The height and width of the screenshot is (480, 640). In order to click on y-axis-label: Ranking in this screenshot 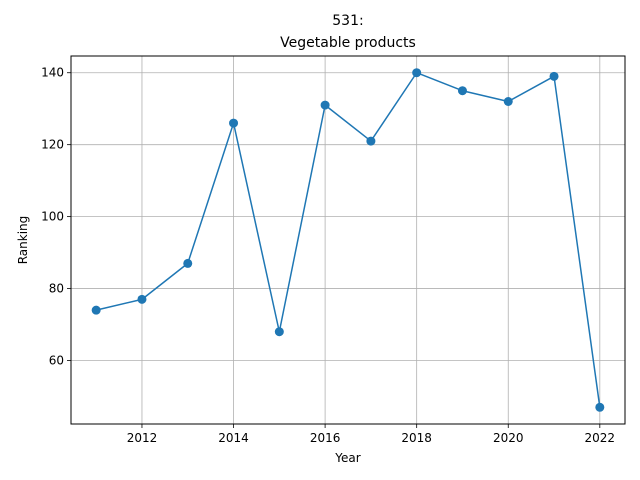, I will do `click(23, 240)`.